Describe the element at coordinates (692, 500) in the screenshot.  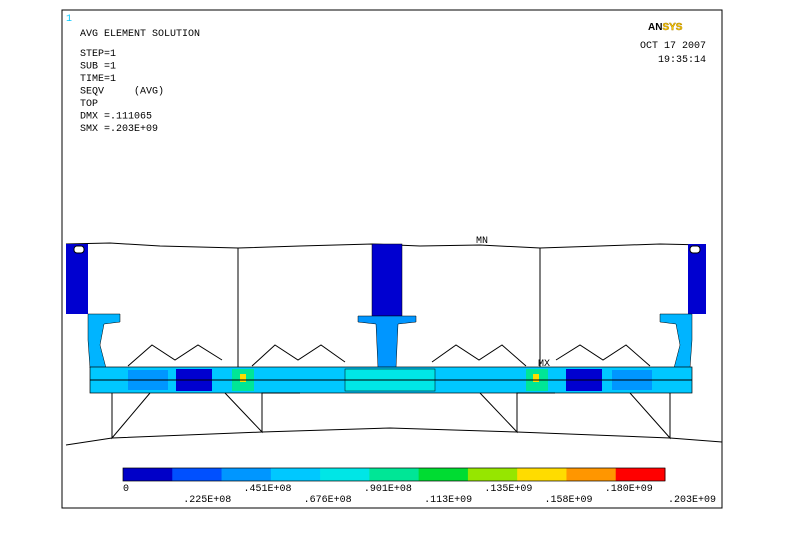
I see `legend-label: .203E+09` at that location.